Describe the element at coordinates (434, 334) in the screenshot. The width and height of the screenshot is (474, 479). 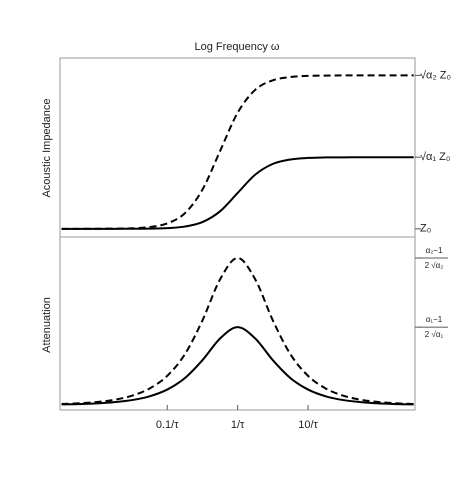
I see `y-tick-label-denominator: 2 √α₁` at that location.